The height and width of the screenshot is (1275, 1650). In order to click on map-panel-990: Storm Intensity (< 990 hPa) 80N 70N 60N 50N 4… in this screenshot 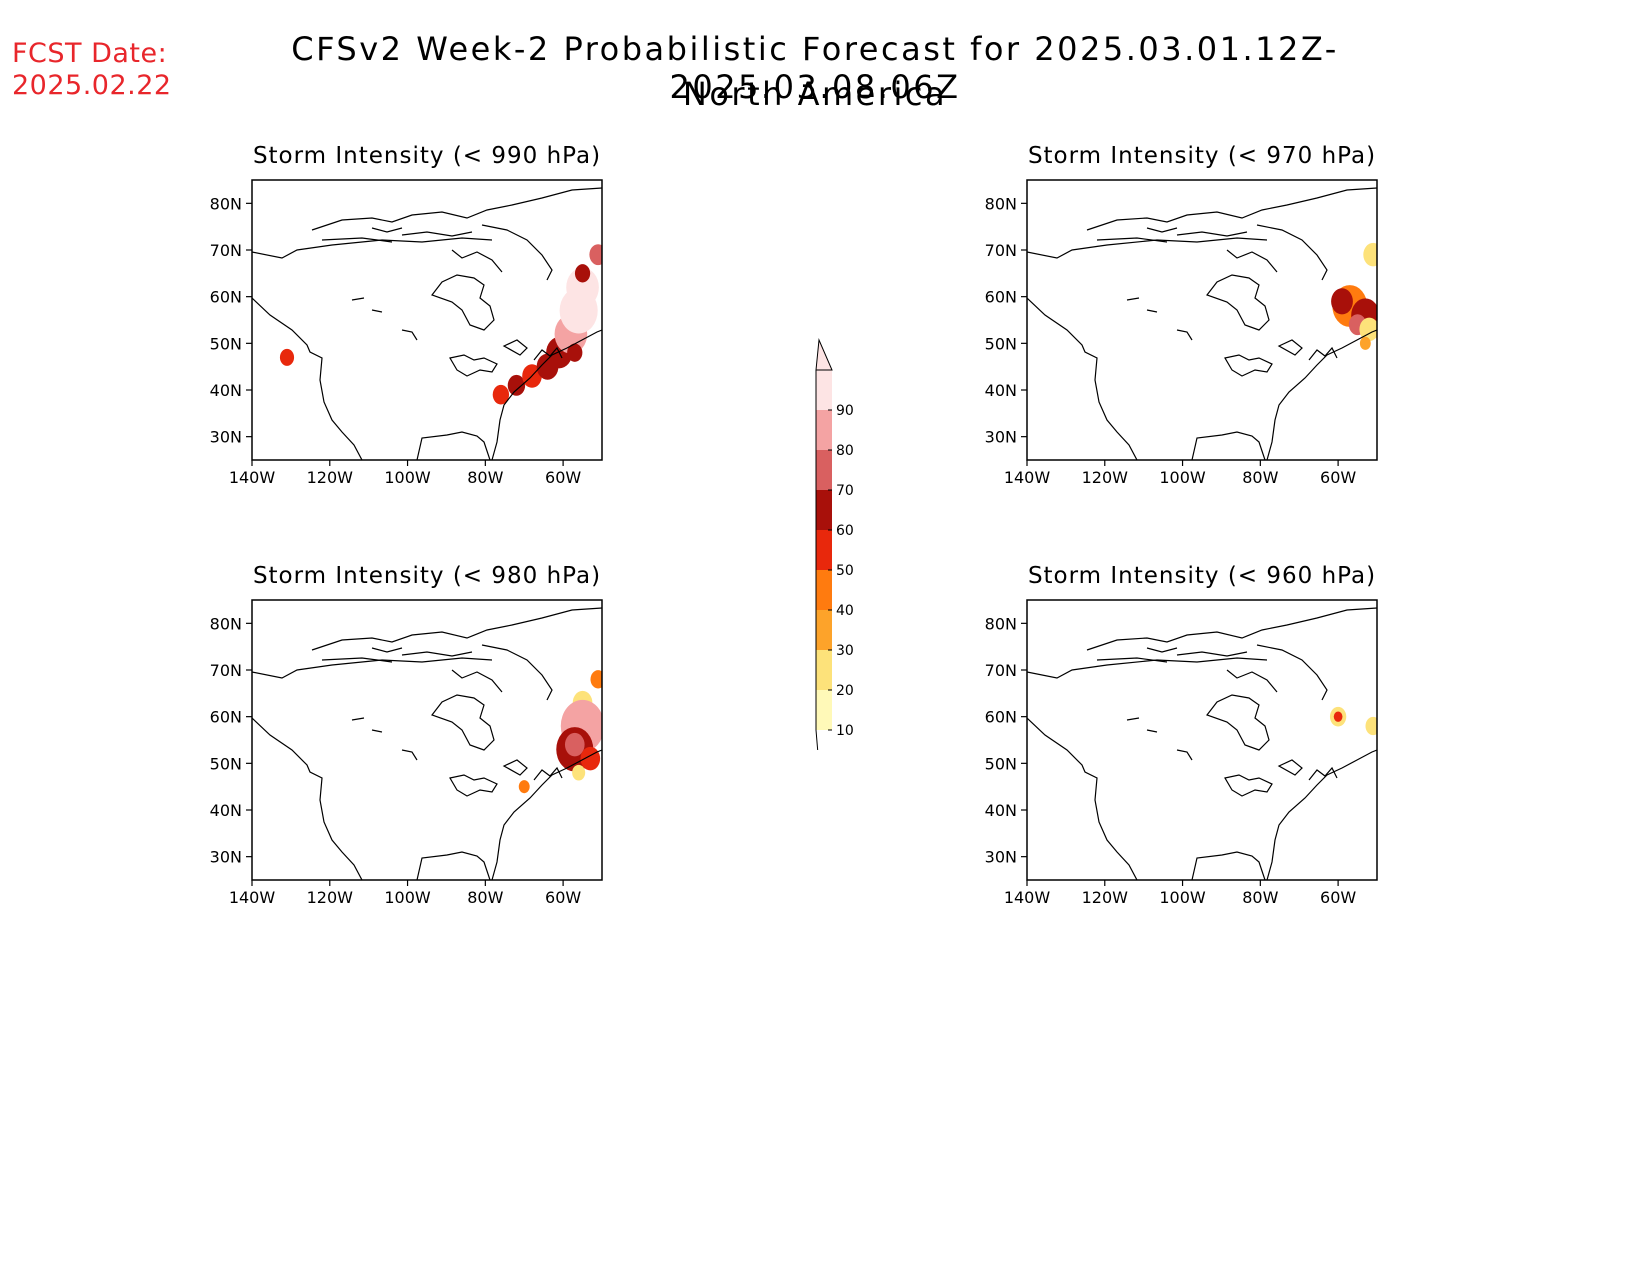, I will do `click(406, 315)`.